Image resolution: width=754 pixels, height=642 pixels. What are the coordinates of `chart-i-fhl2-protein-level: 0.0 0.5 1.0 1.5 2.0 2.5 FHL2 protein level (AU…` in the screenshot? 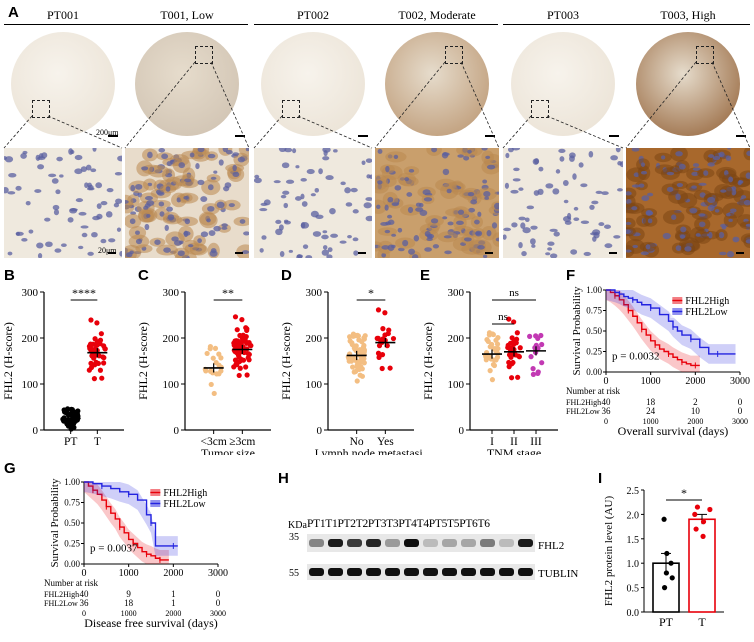 It's located at (663, 557).